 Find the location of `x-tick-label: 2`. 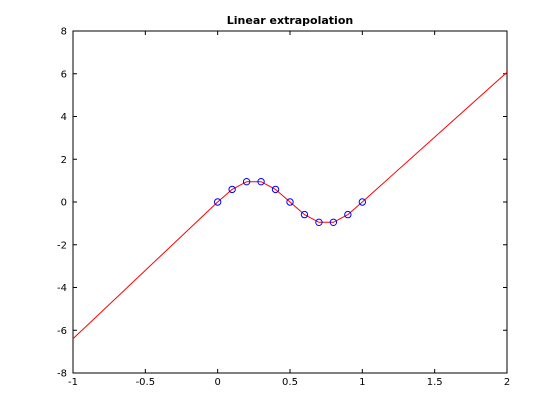

x-tick-label: 2 is located at coordinates (507, 382).